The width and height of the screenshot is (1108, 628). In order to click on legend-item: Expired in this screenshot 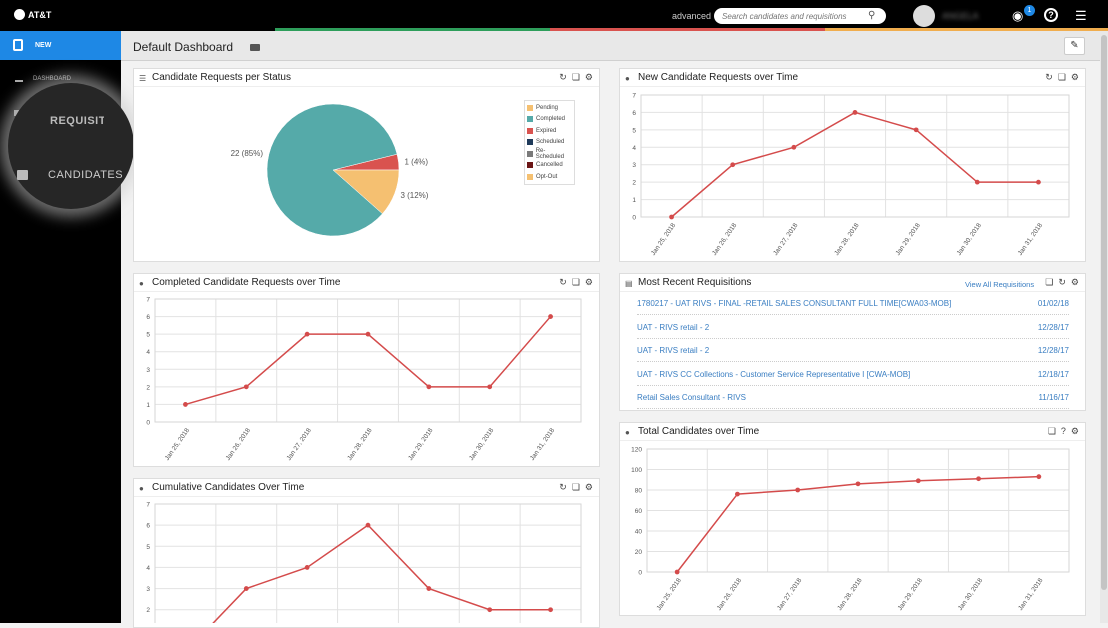, I will do `click(549, 131)`.